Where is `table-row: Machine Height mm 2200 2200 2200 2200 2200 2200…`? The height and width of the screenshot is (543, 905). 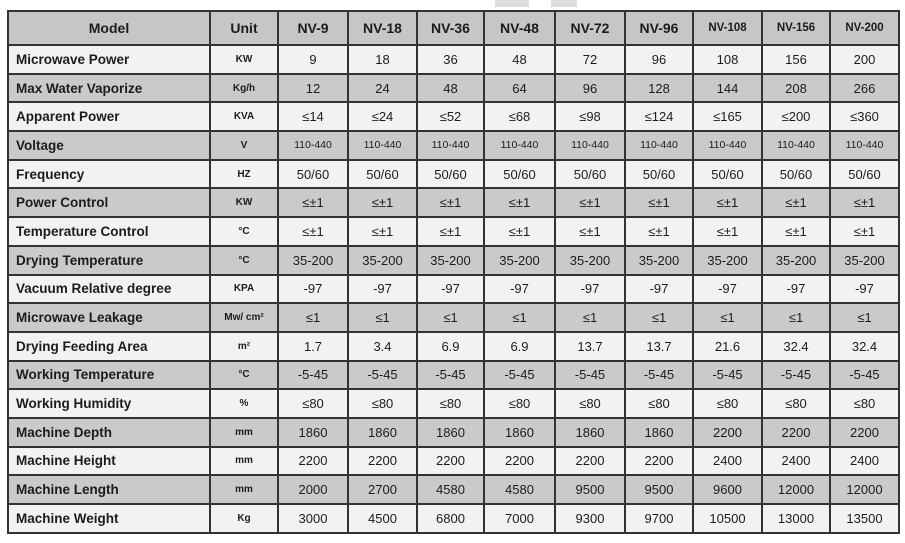 table-row: Machine Height mm 2200 2200 2200 2200 2200 2200… is located at coordinates (453, 461).